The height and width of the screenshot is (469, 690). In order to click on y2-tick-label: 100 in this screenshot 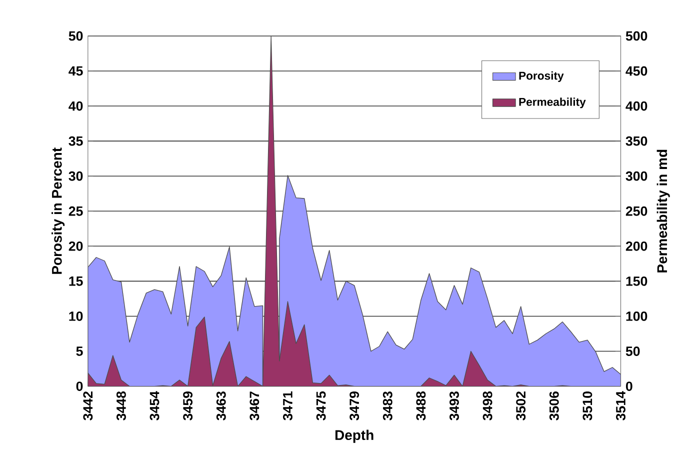, I will do `click(637, 316)`.